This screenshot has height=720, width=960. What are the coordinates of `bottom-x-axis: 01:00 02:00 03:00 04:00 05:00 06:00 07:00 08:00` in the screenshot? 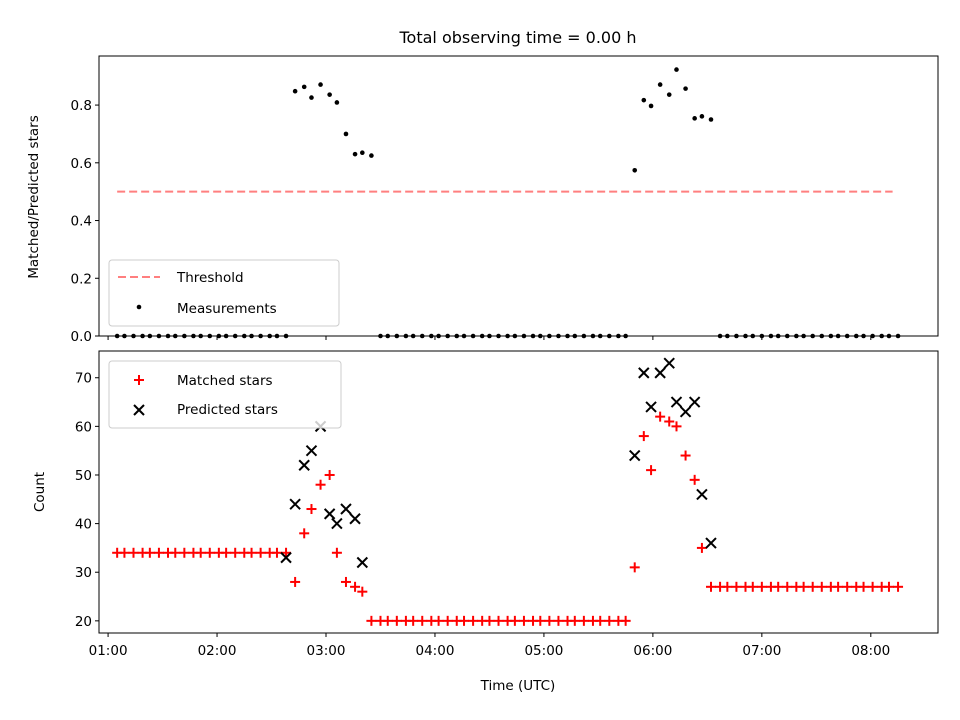 It's located at (489, 646).